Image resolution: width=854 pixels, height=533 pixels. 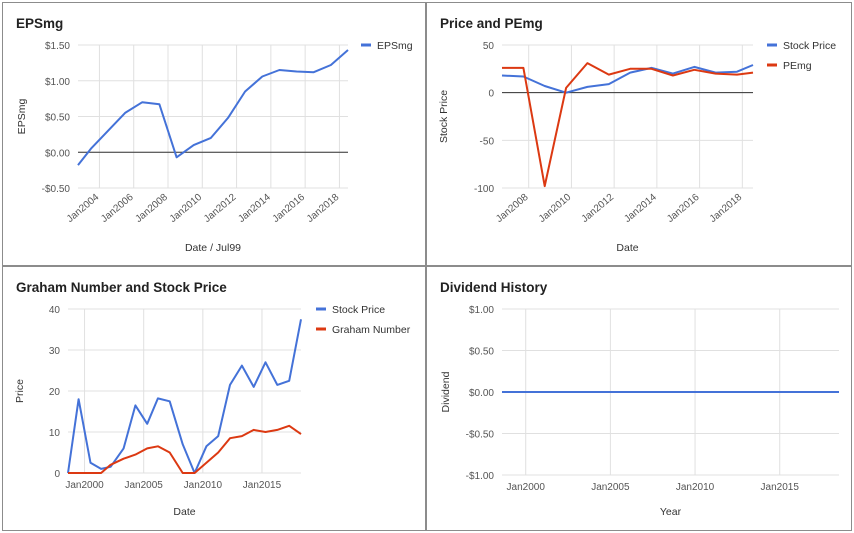 I want to click on chart-title: EPSmg, so click(x=40, y=23).